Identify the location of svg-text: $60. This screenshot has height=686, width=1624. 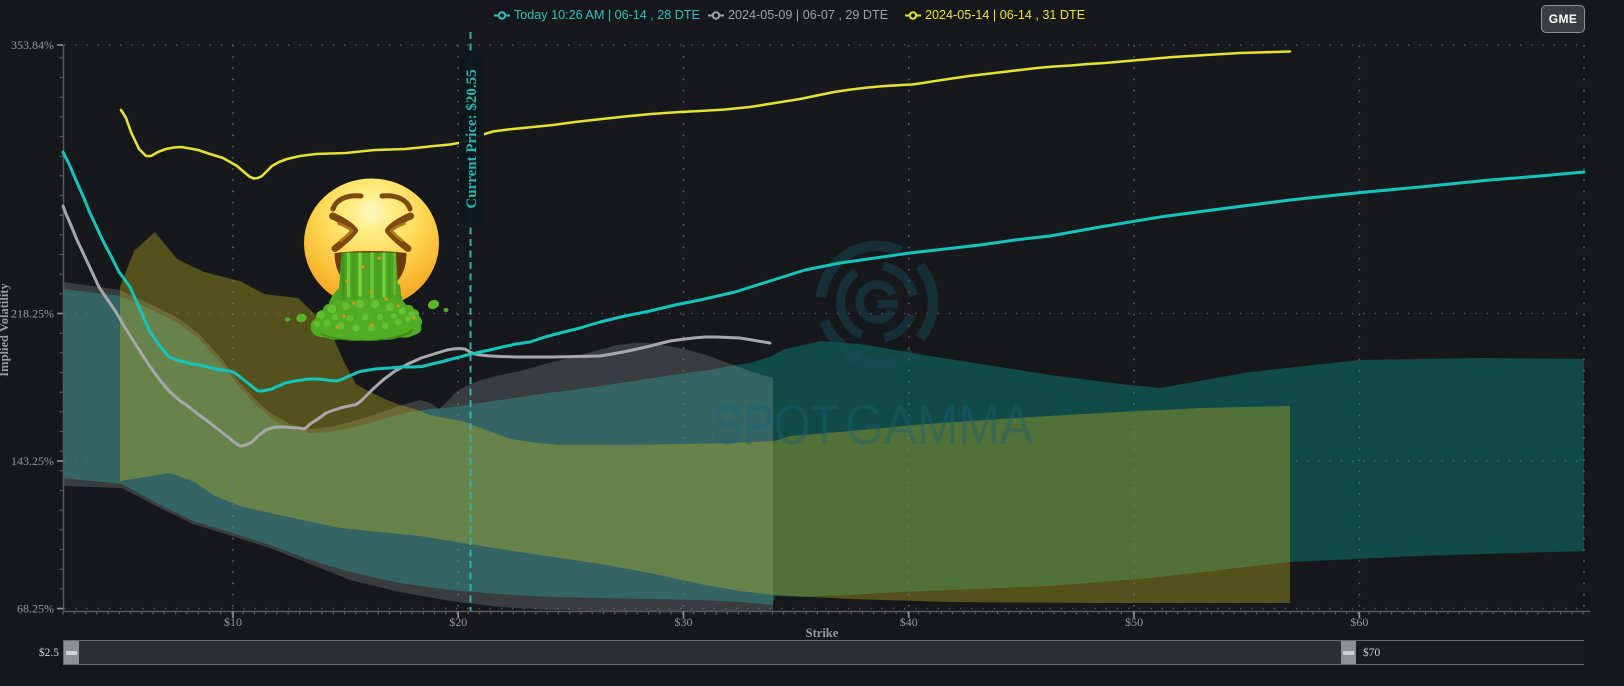
(1359, 622).